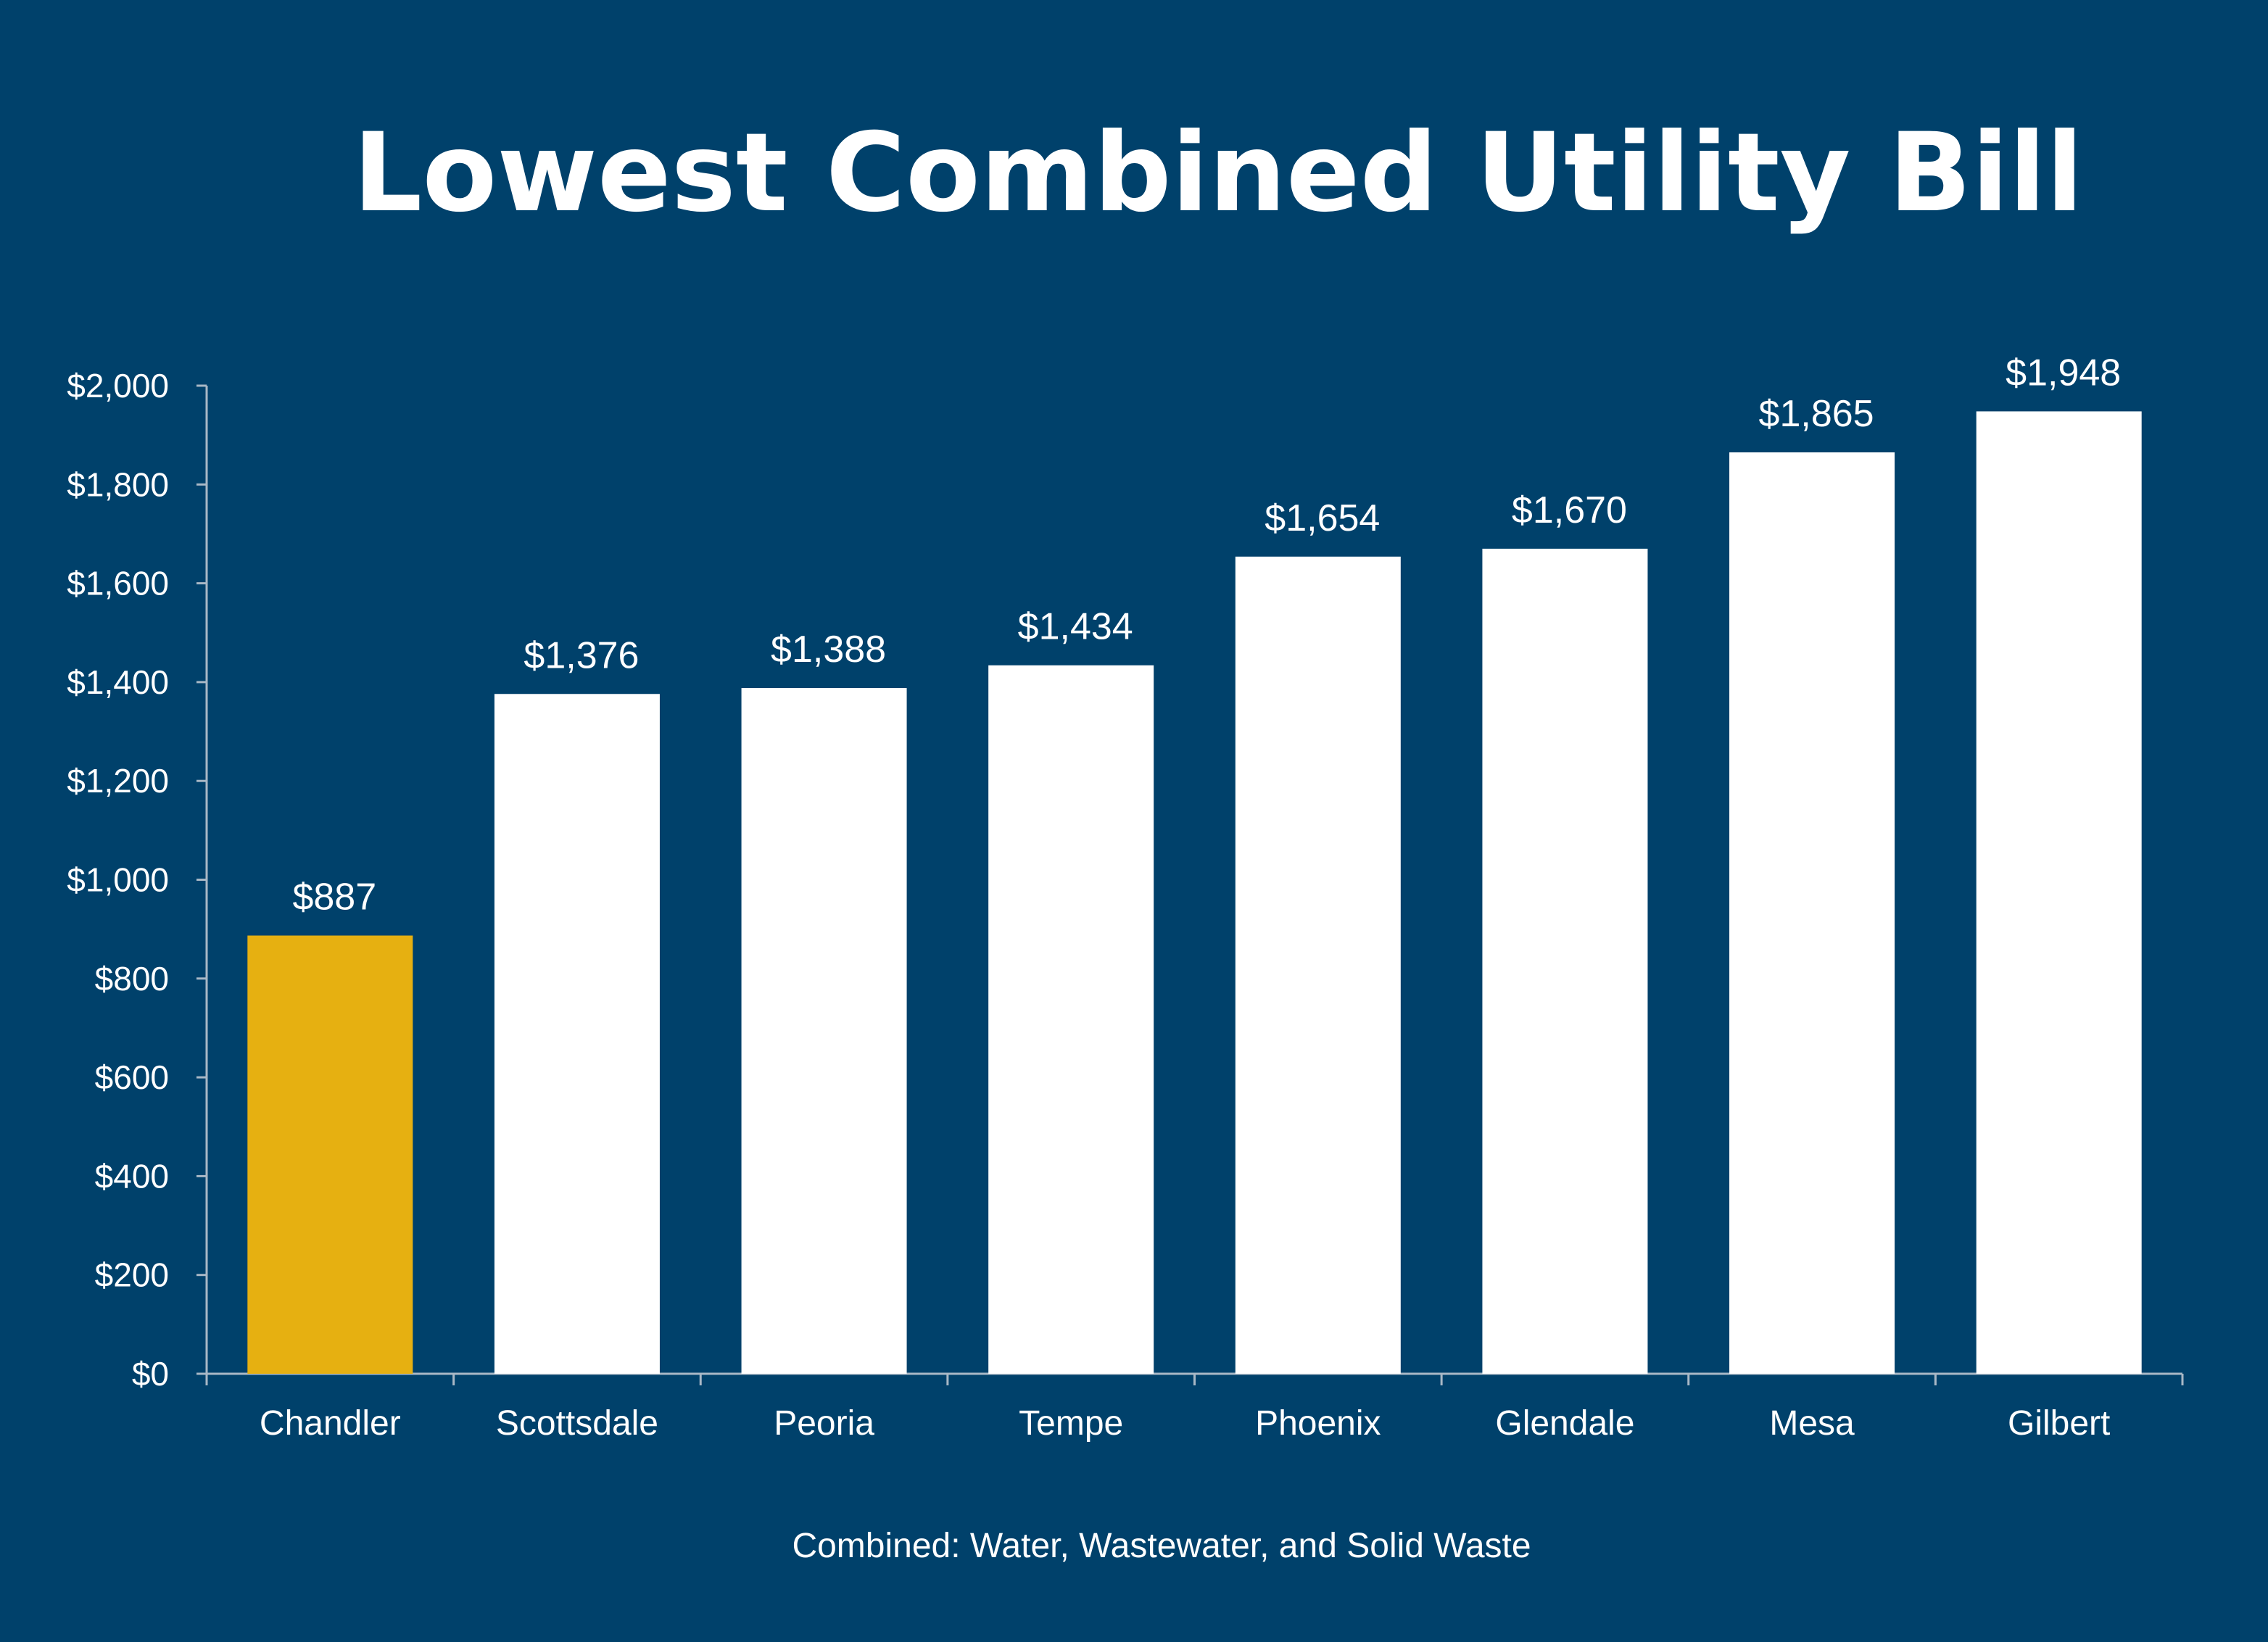 This screenshot has height=1642, width=2268. I want to click on x-category-label: Tempe, so click(1071, 1423).